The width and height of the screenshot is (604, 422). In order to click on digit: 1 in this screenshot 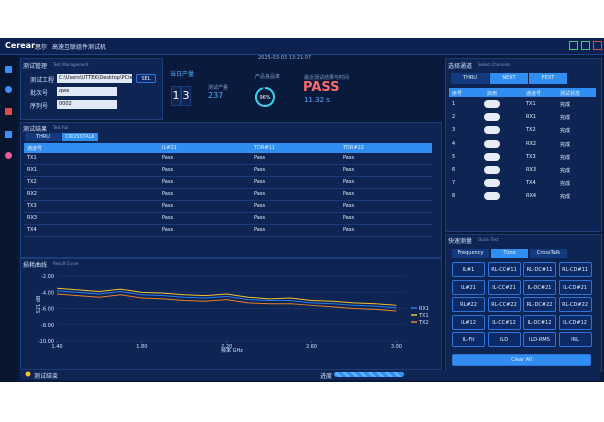, I will do `click(176, 96)`.